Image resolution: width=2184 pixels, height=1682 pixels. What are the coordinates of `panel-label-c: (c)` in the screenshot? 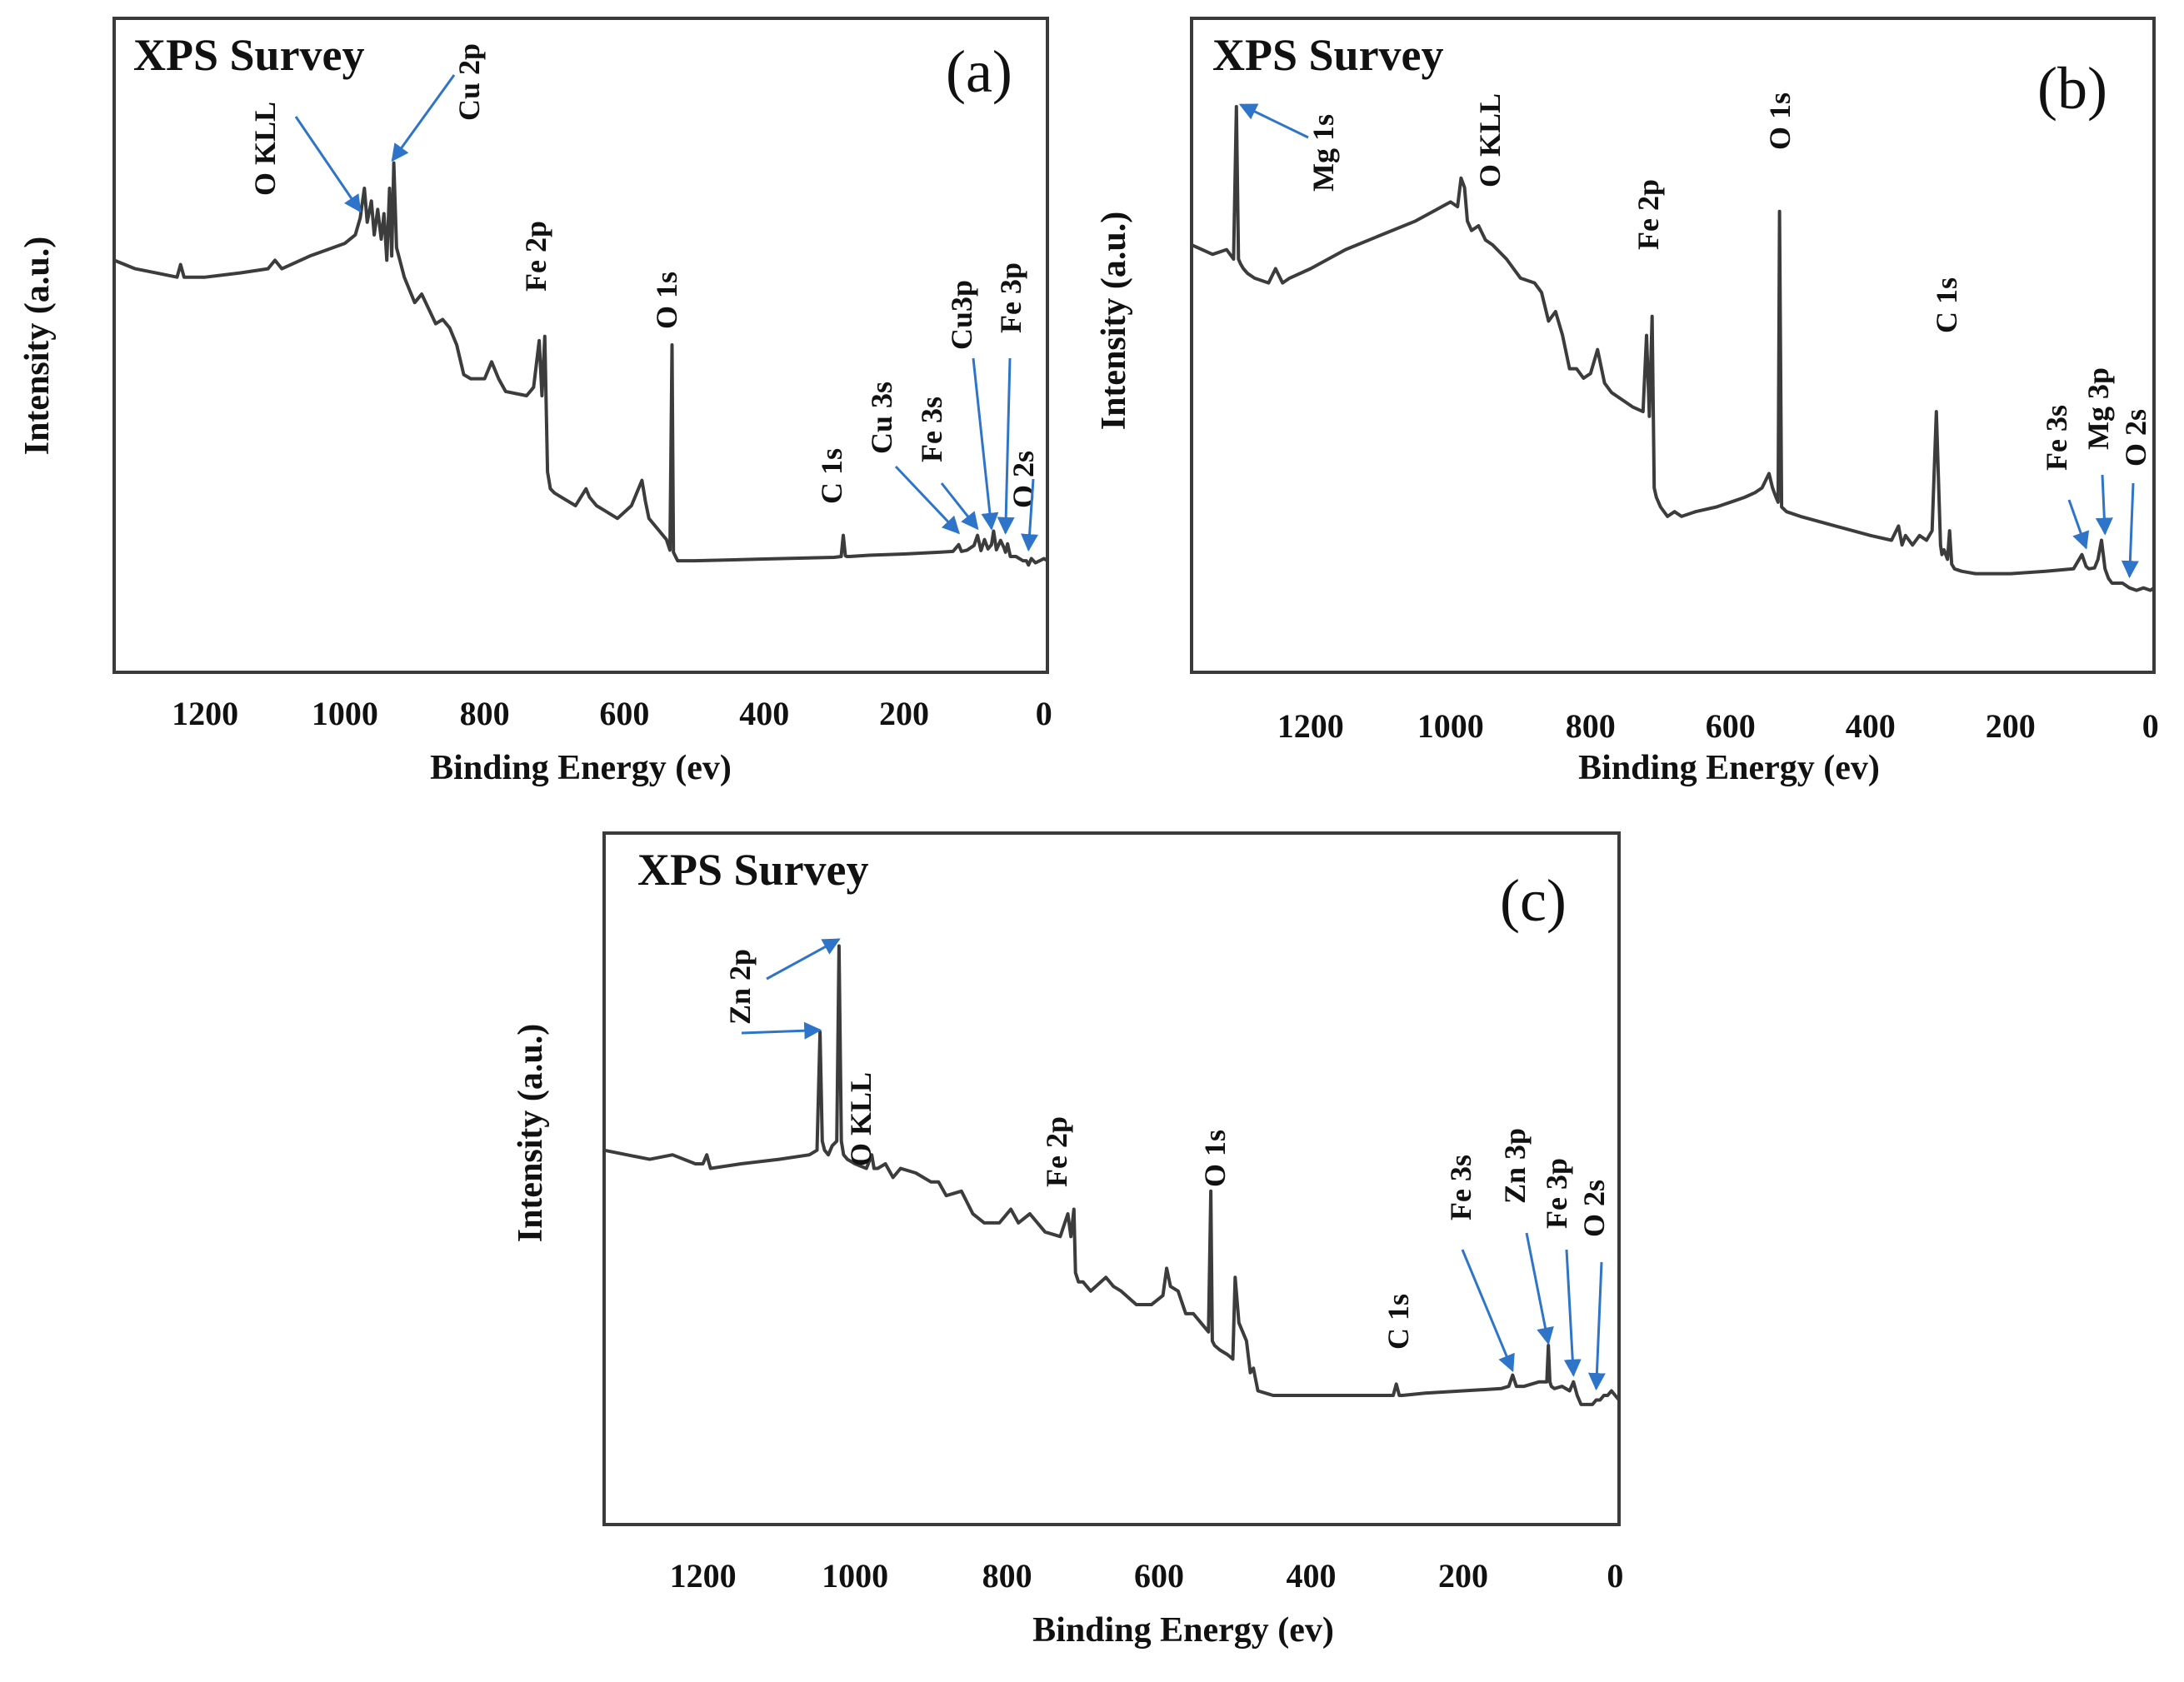 It's located at (1533, 900).